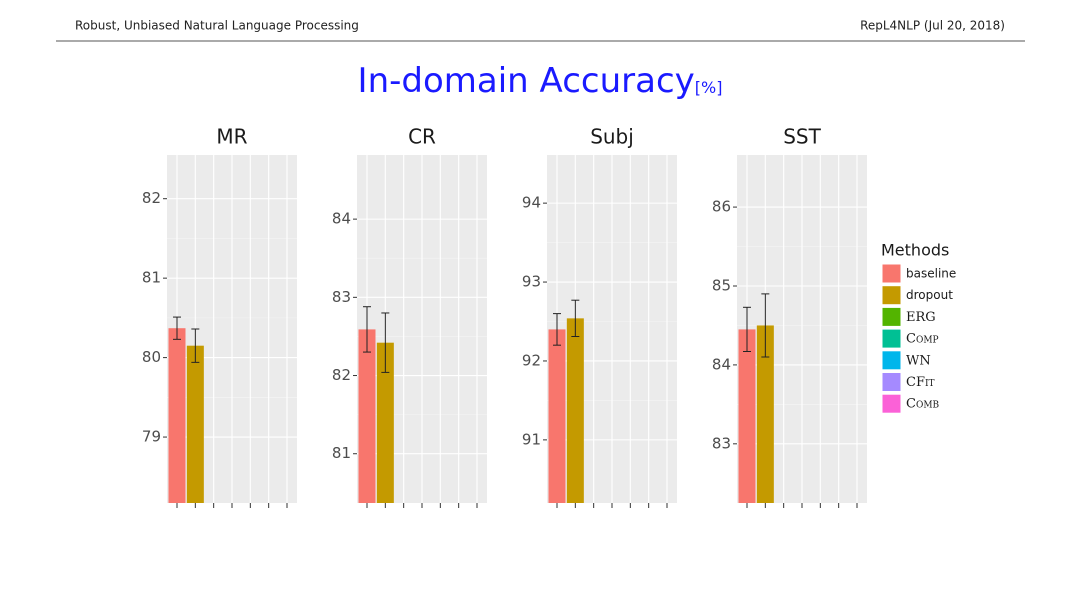 The image size is (1080, 607). Describe the element at coordinates (531, 203) in the screenshot. I see `y-tick-label: 94` at that location.